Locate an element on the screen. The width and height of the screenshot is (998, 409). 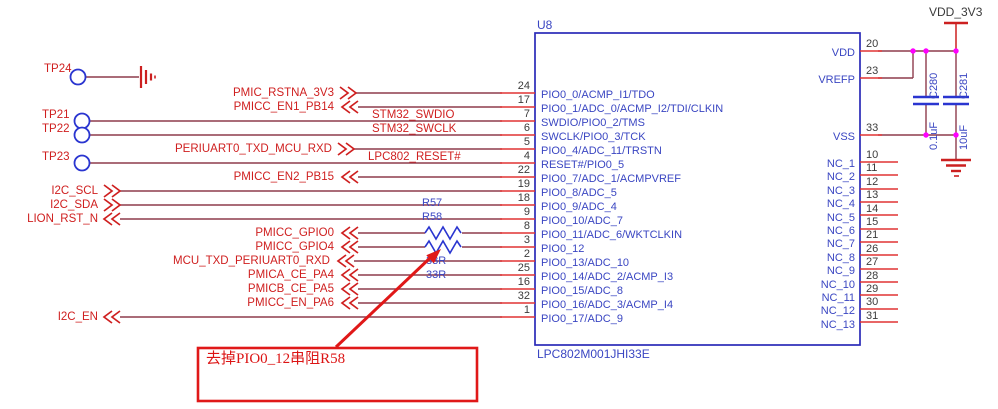
port-i2c-sda: I2C_SDA is located at coordinates (74, 205).